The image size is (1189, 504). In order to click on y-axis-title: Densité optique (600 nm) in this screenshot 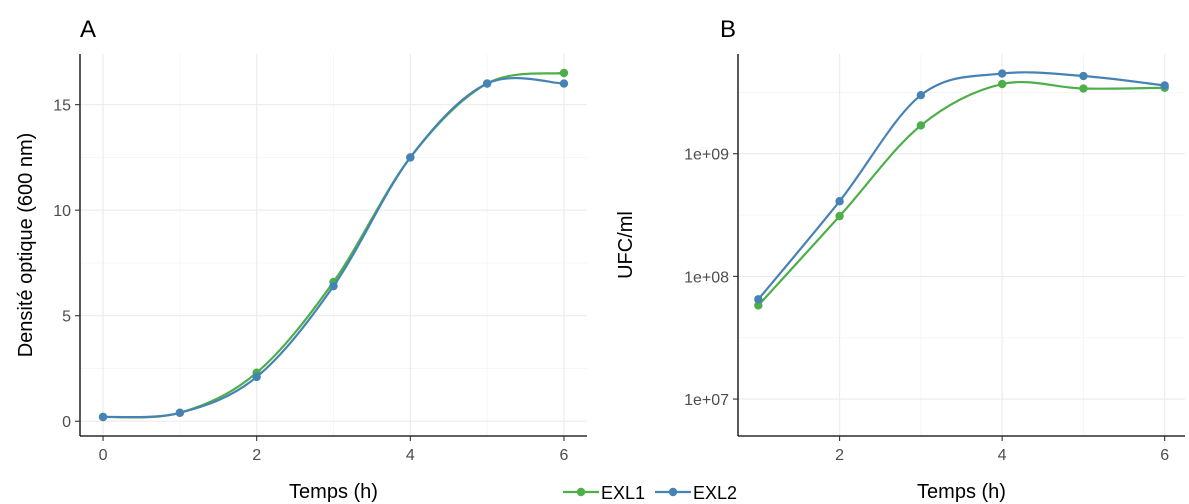, I will do `click(26, 245)`.